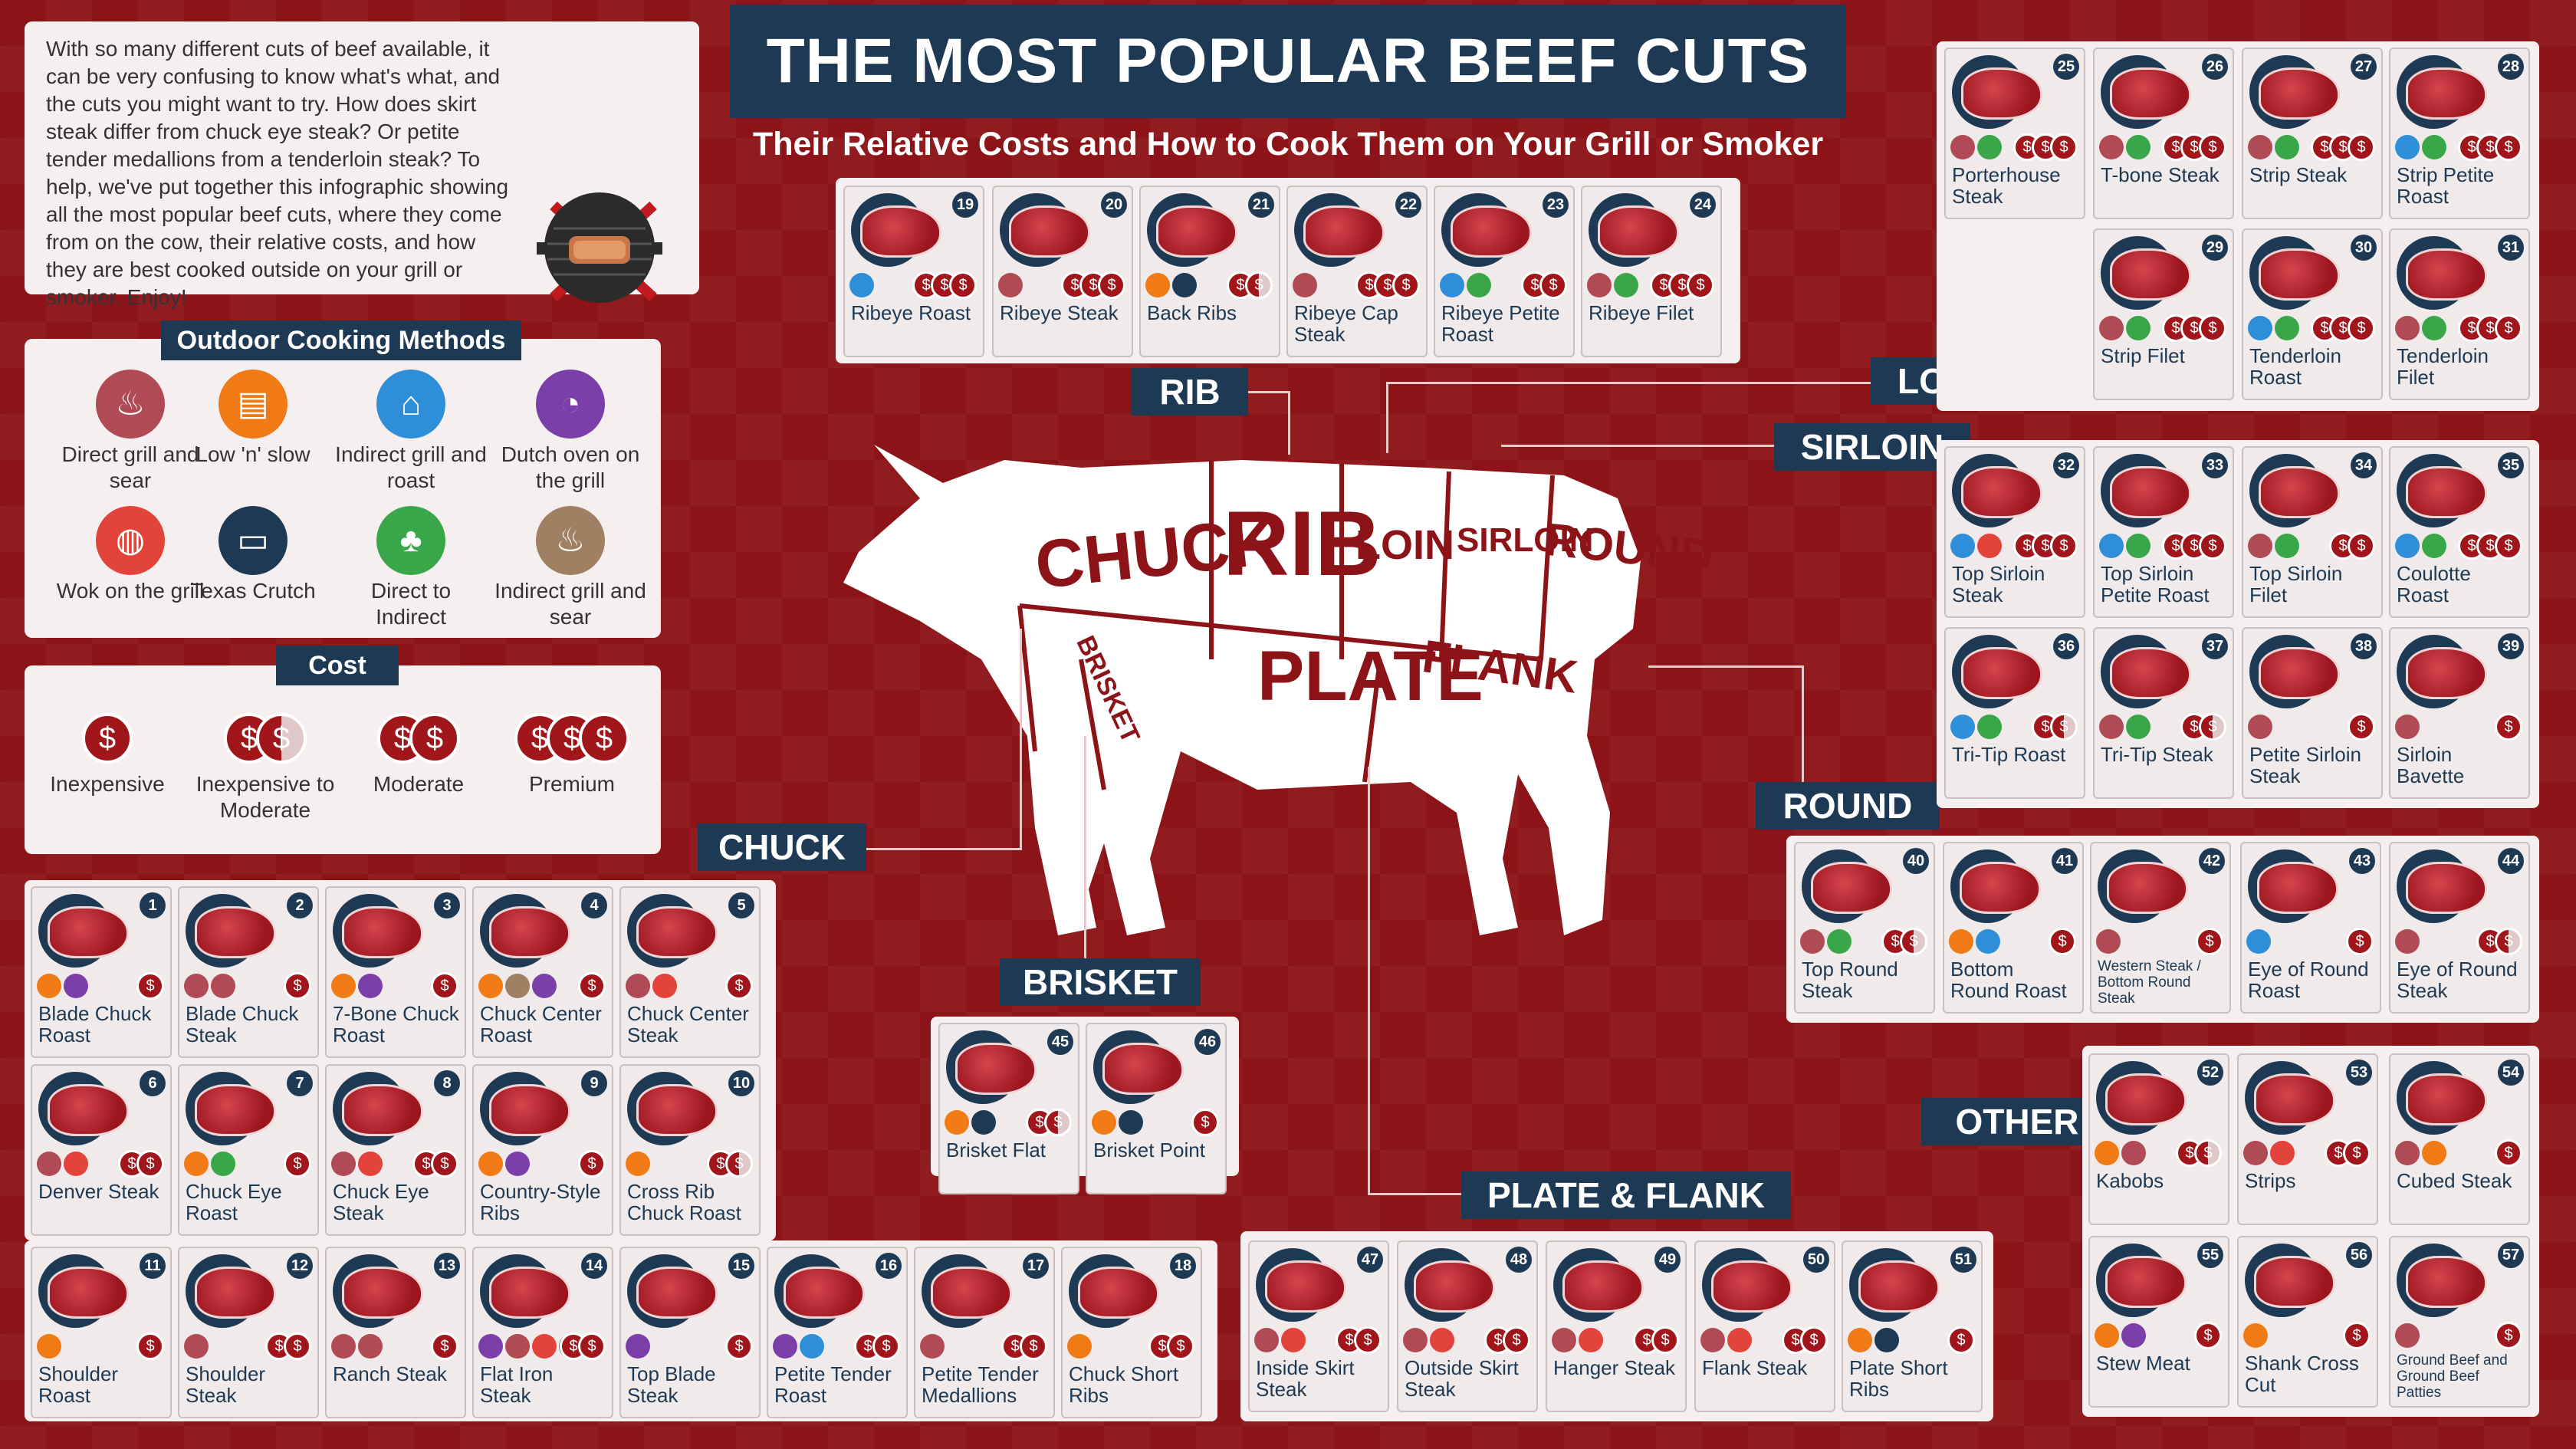  I want to click on cut-name: Inside Skirt Steak, so click(1305, 1378).